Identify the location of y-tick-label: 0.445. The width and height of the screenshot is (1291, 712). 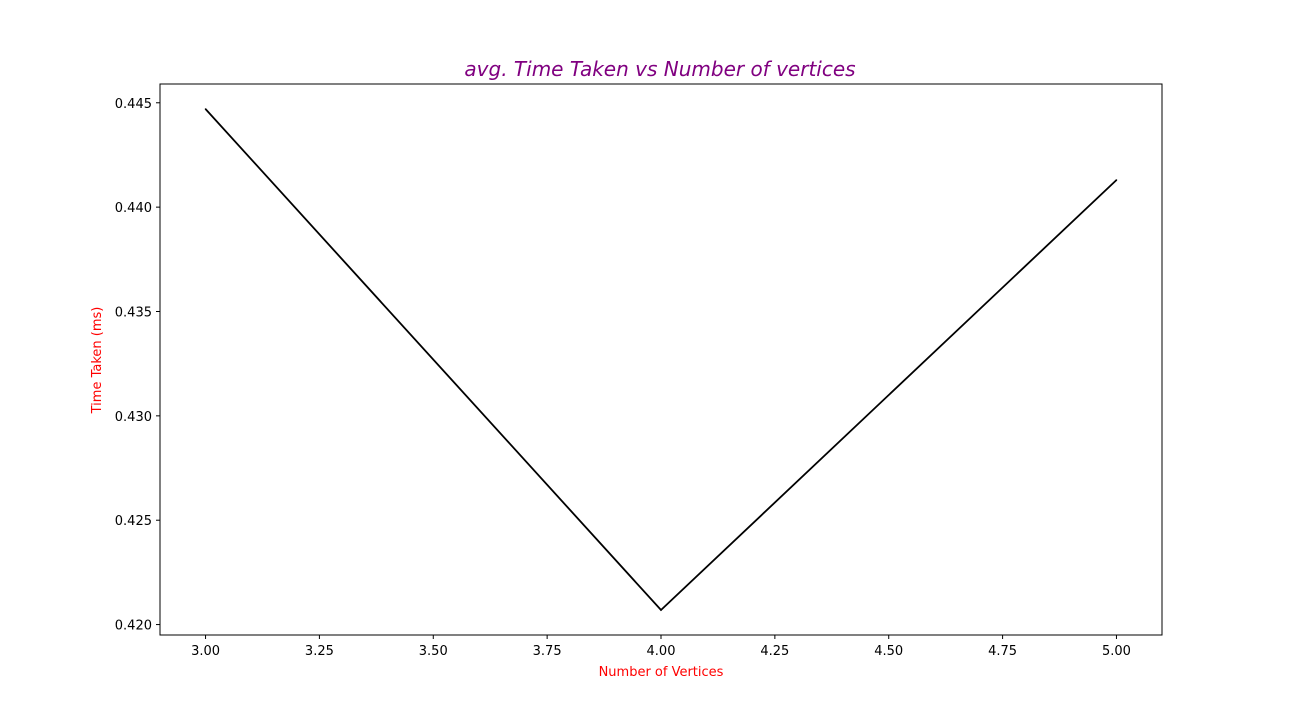
(133, 104).